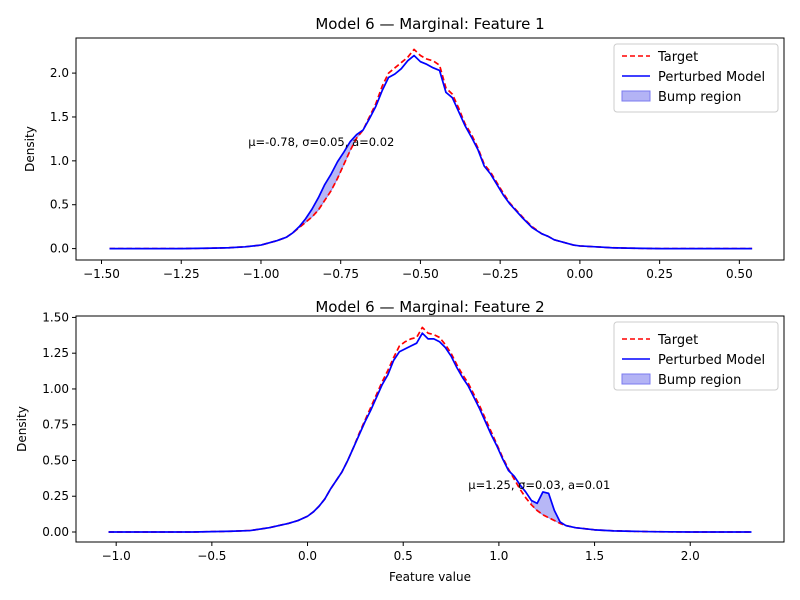 This screenshot has height=600, width=800. I want to click on x-tick-label: −0.5, so click(211, 556).